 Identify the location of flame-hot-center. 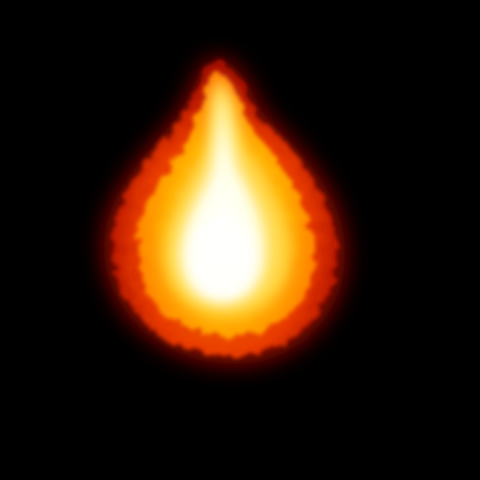
(222, 258).